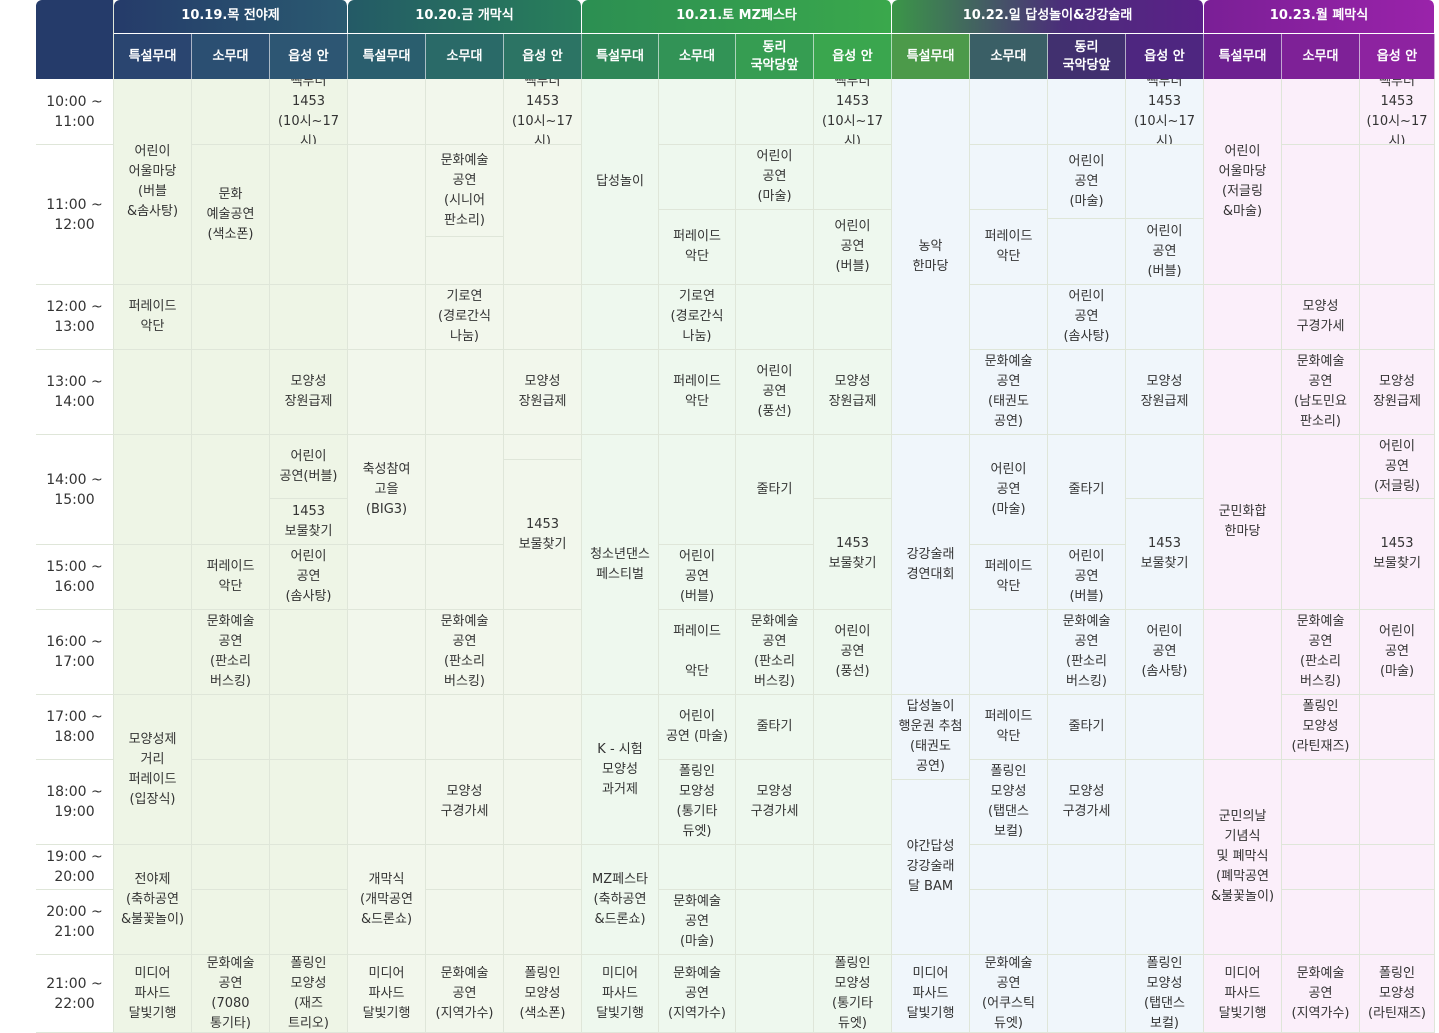 This screenshot has height=1033, width=1439. I want to click on event-cell: 문화 예술공연 (색소폰), so click(231, 215).